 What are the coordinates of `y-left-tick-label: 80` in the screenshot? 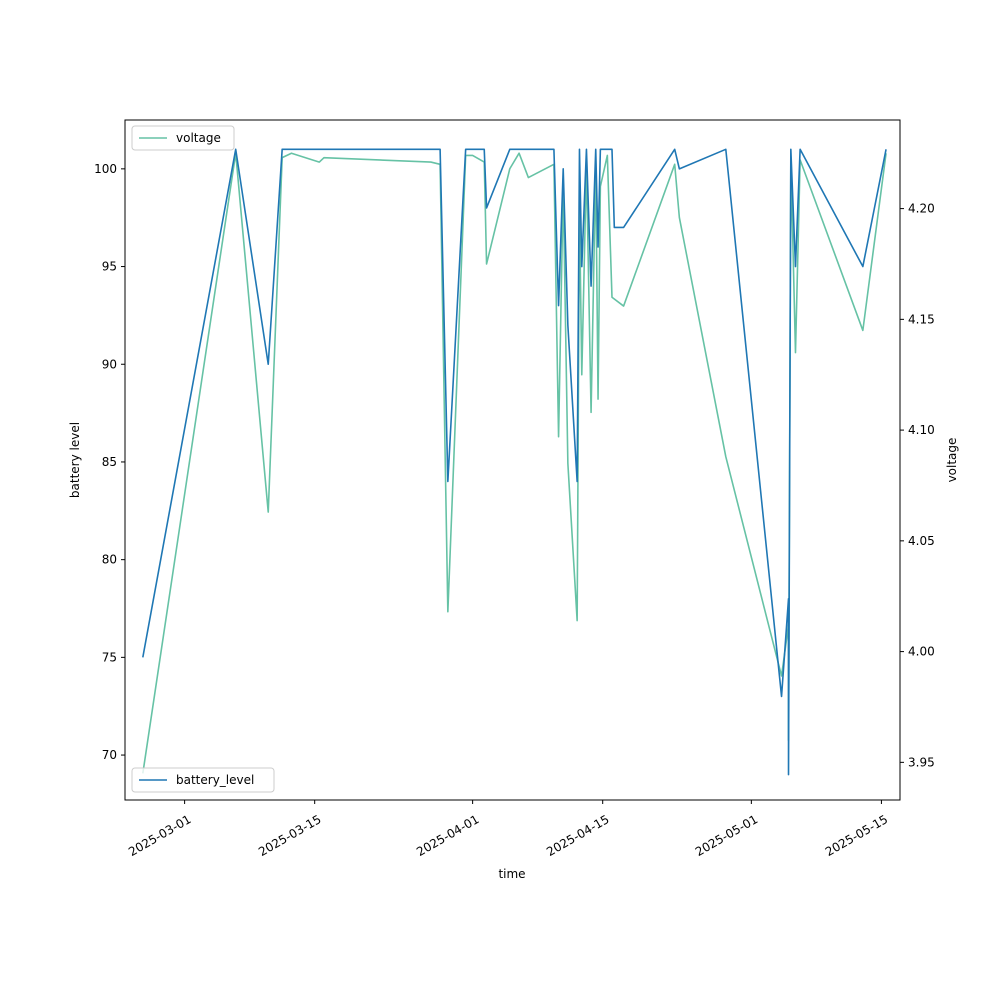 It's located at (109, 560).